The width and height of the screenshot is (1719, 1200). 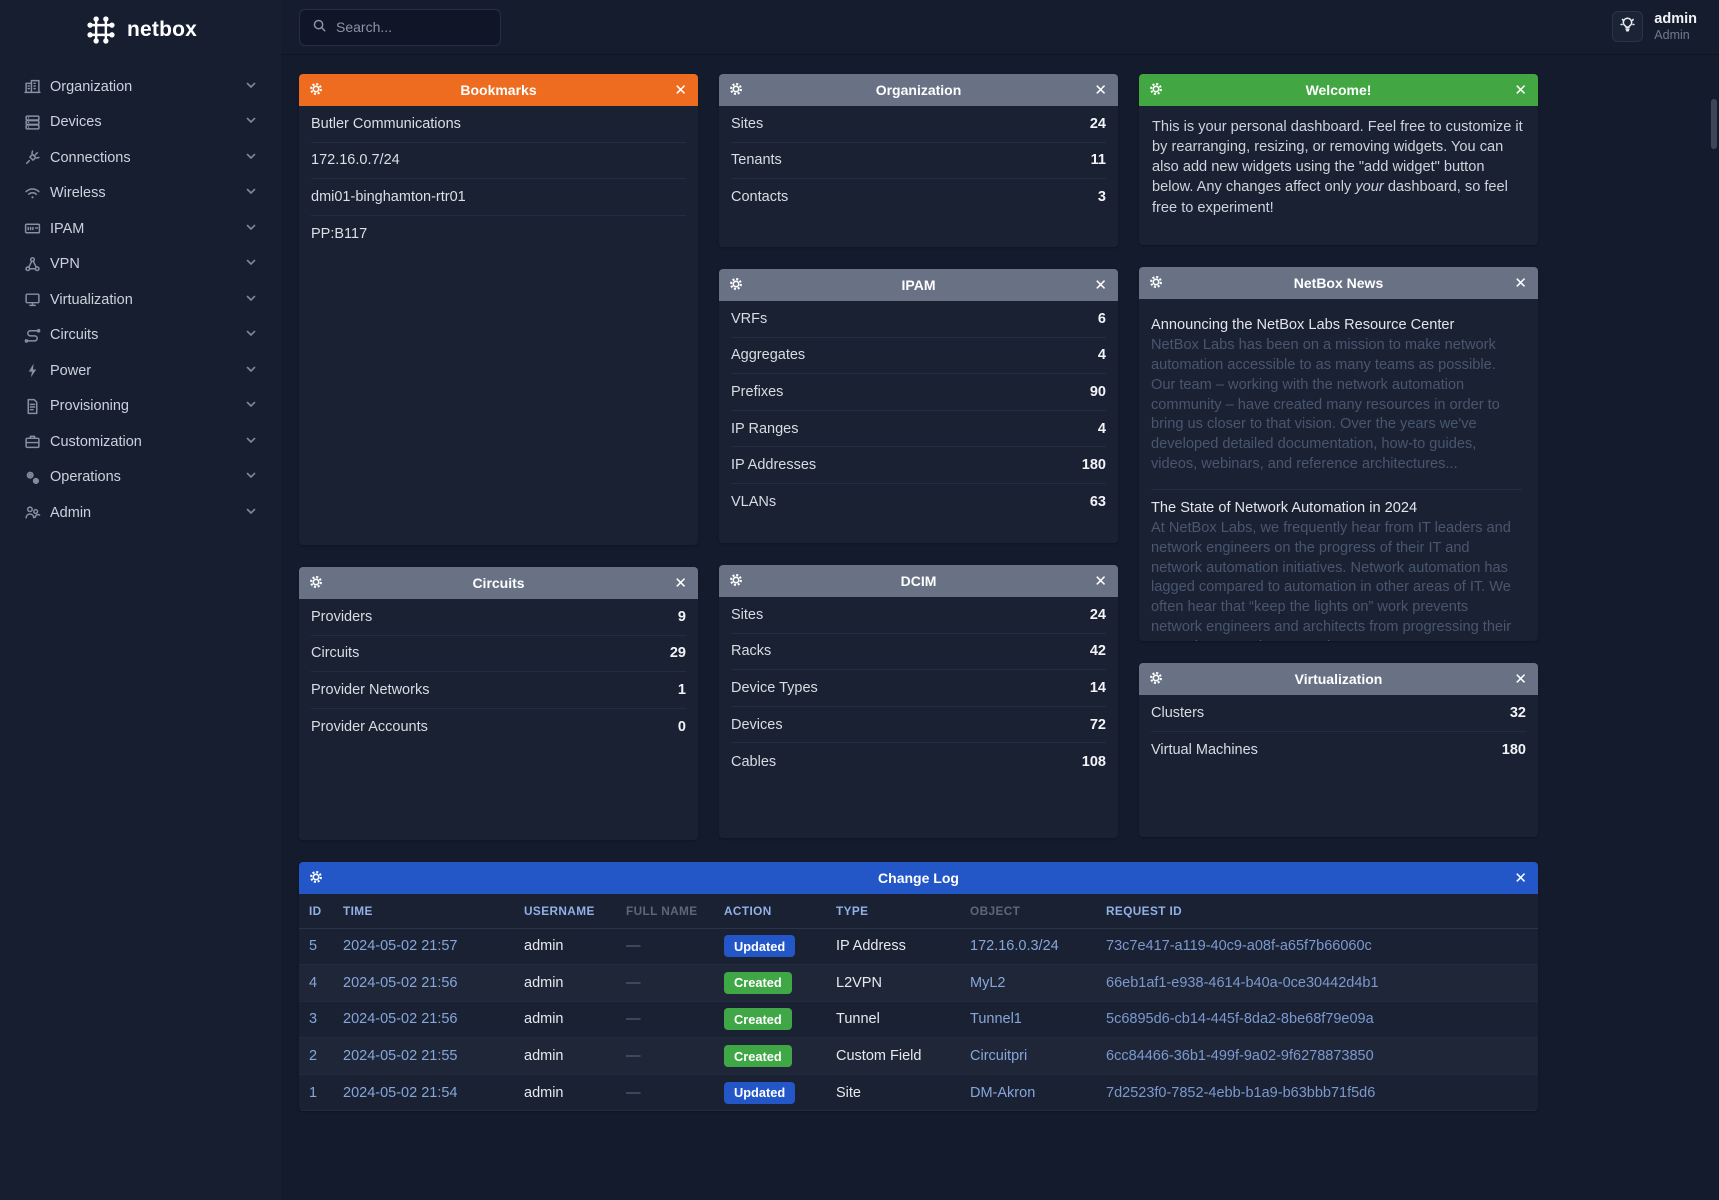 What do you see at coordinates (400, 1092) in the screenshot?
I see `change-time-link: 2024-05-02 21:54` at bounding box center [400, 1092].